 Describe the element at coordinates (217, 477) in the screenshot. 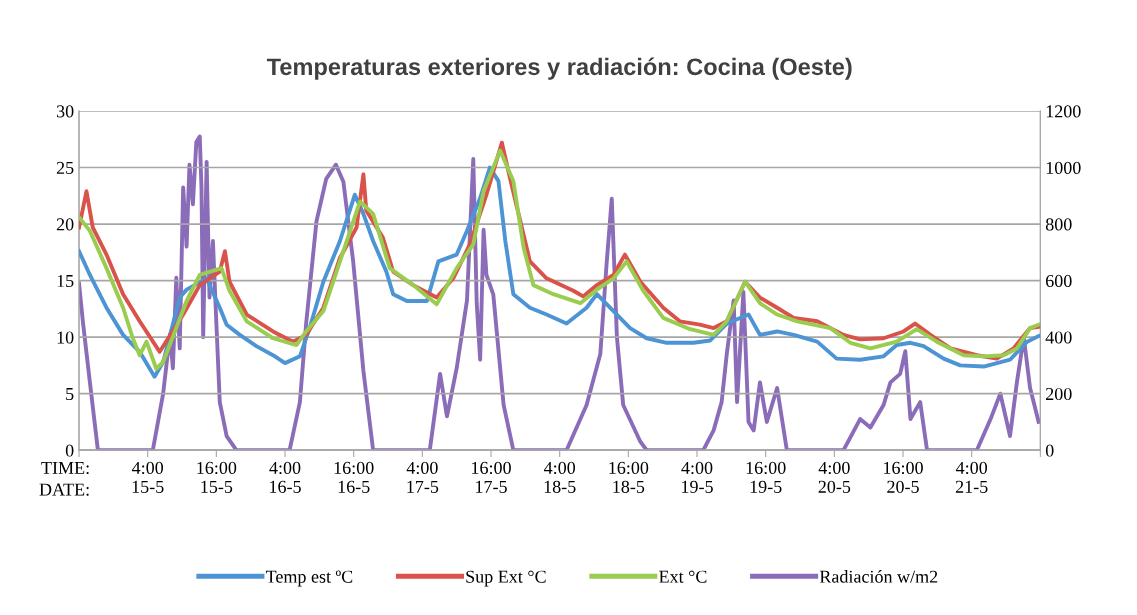

I see `x-tick-label: 16:00 15-5` at that location.